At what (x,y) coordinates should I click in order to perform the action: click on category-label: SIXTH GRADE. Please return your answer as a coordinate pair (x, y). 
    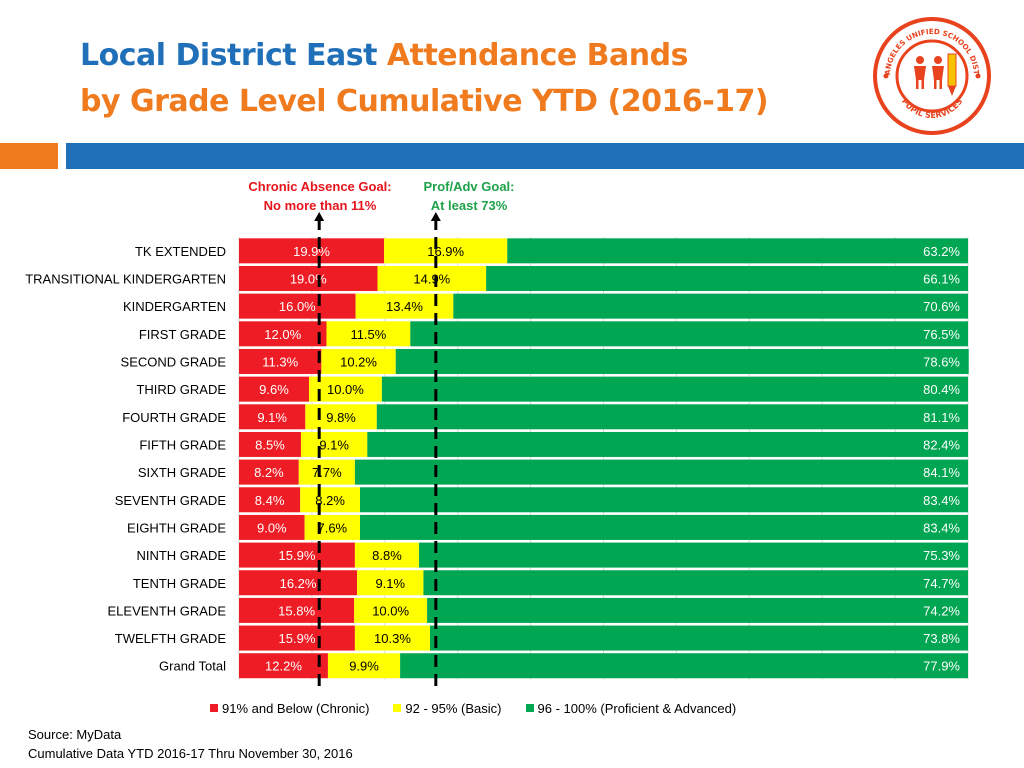
    Looking at the image, I should click on (182, 472).